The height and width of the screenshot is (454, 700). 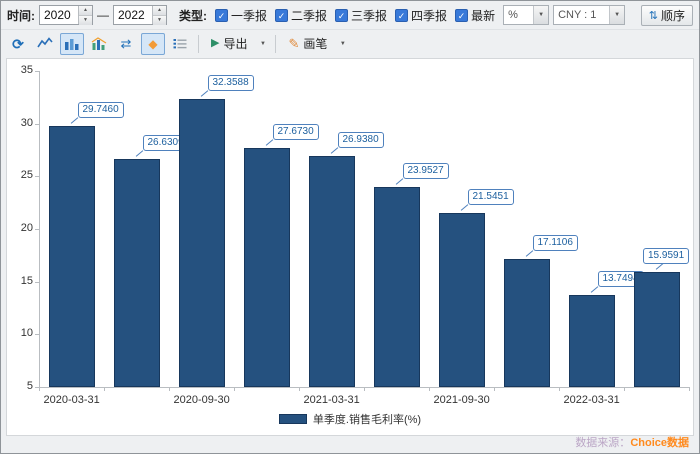 I want to click on value-callout: 26.6309, so click(x=165, y=143).